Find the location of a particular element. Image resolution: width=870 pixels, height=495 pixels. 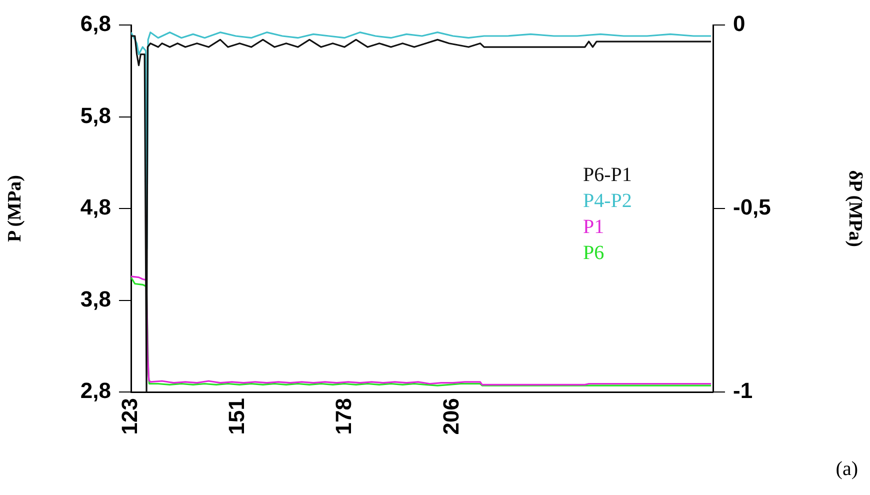

x-tick-label: 123 is located at coordinates (129, 416).